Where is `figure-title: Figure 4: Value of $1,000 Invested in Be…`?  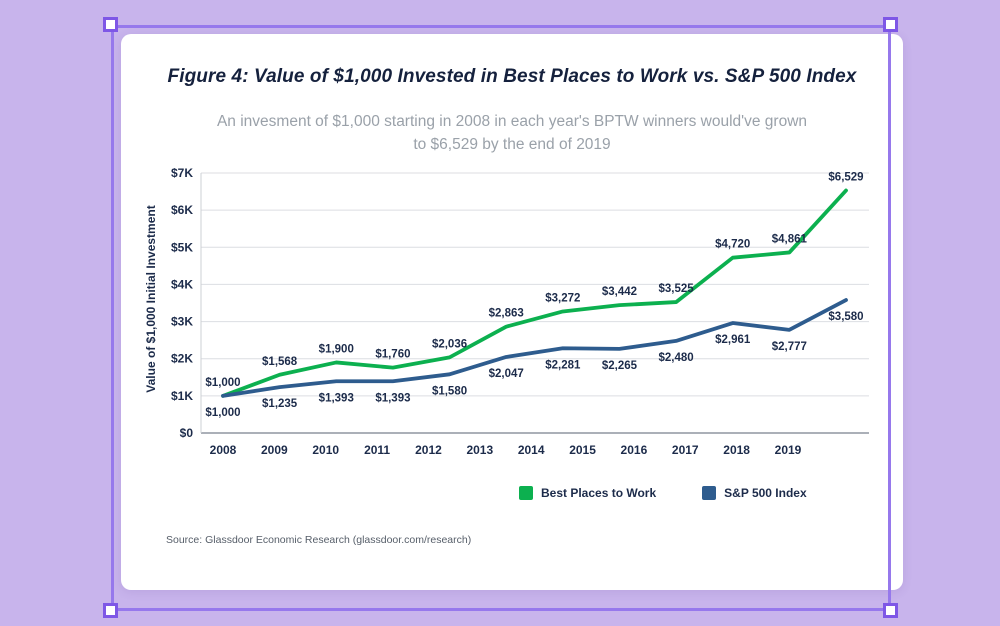 figure-title: Figure 4: Value of $1,000 Invested in Be… is located at coordinates (512, 76).